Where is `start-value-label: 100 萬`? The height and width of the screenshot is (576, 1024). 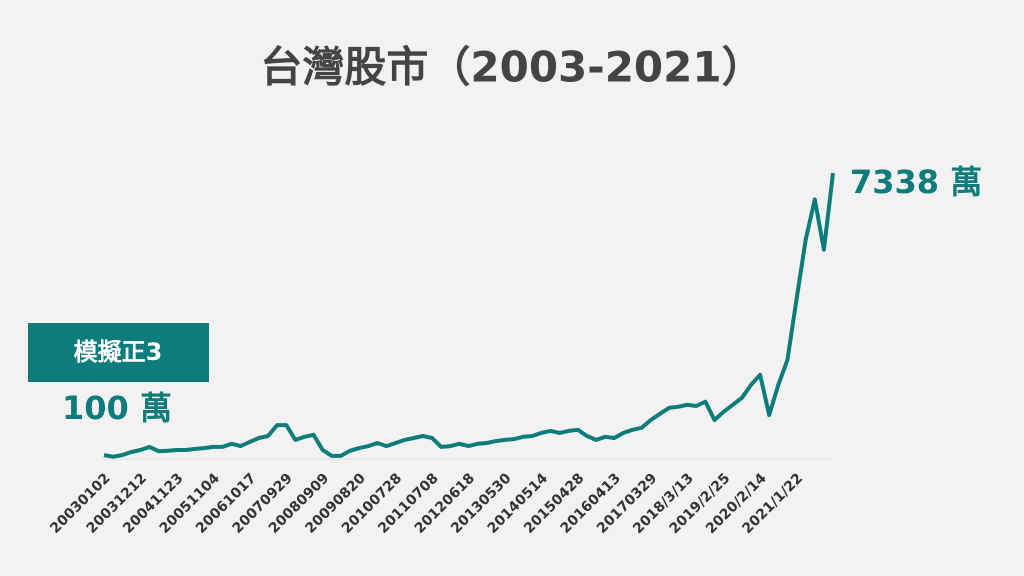
start-value-label: 100 萬 is located at coordinates (117, 408).